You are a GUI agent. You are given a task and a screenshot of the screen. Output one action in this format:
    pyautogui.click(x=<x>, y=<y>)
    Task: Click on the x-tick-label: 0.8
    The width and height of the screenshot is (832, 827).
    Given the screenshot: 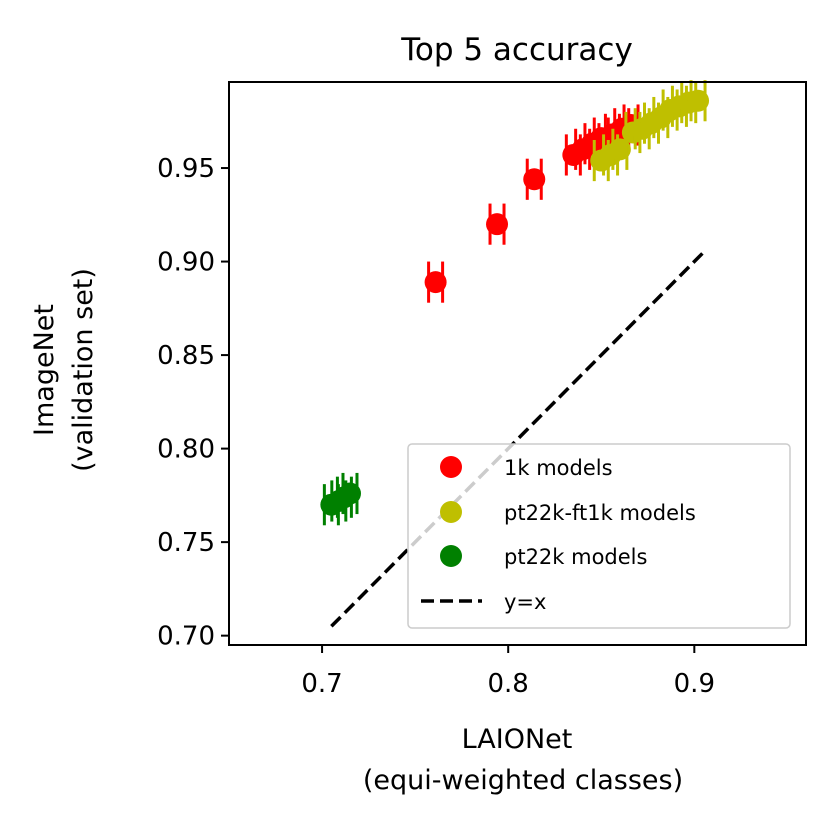 What is the action you would take?
    pyautogui.click(x=508, y=684)
    